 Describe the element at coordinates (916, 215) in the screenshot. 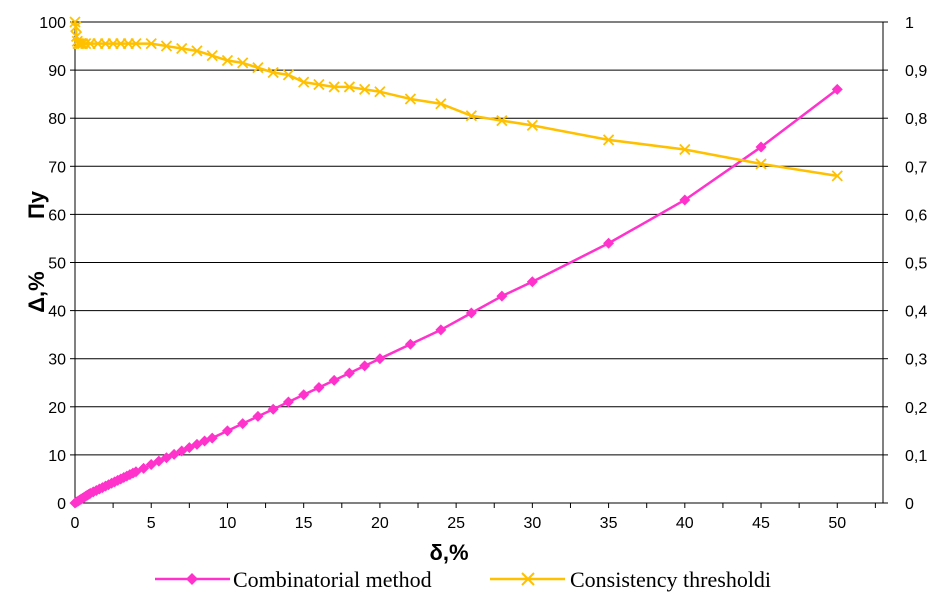

I see `right-y-tick-label: 0,6` at that location.